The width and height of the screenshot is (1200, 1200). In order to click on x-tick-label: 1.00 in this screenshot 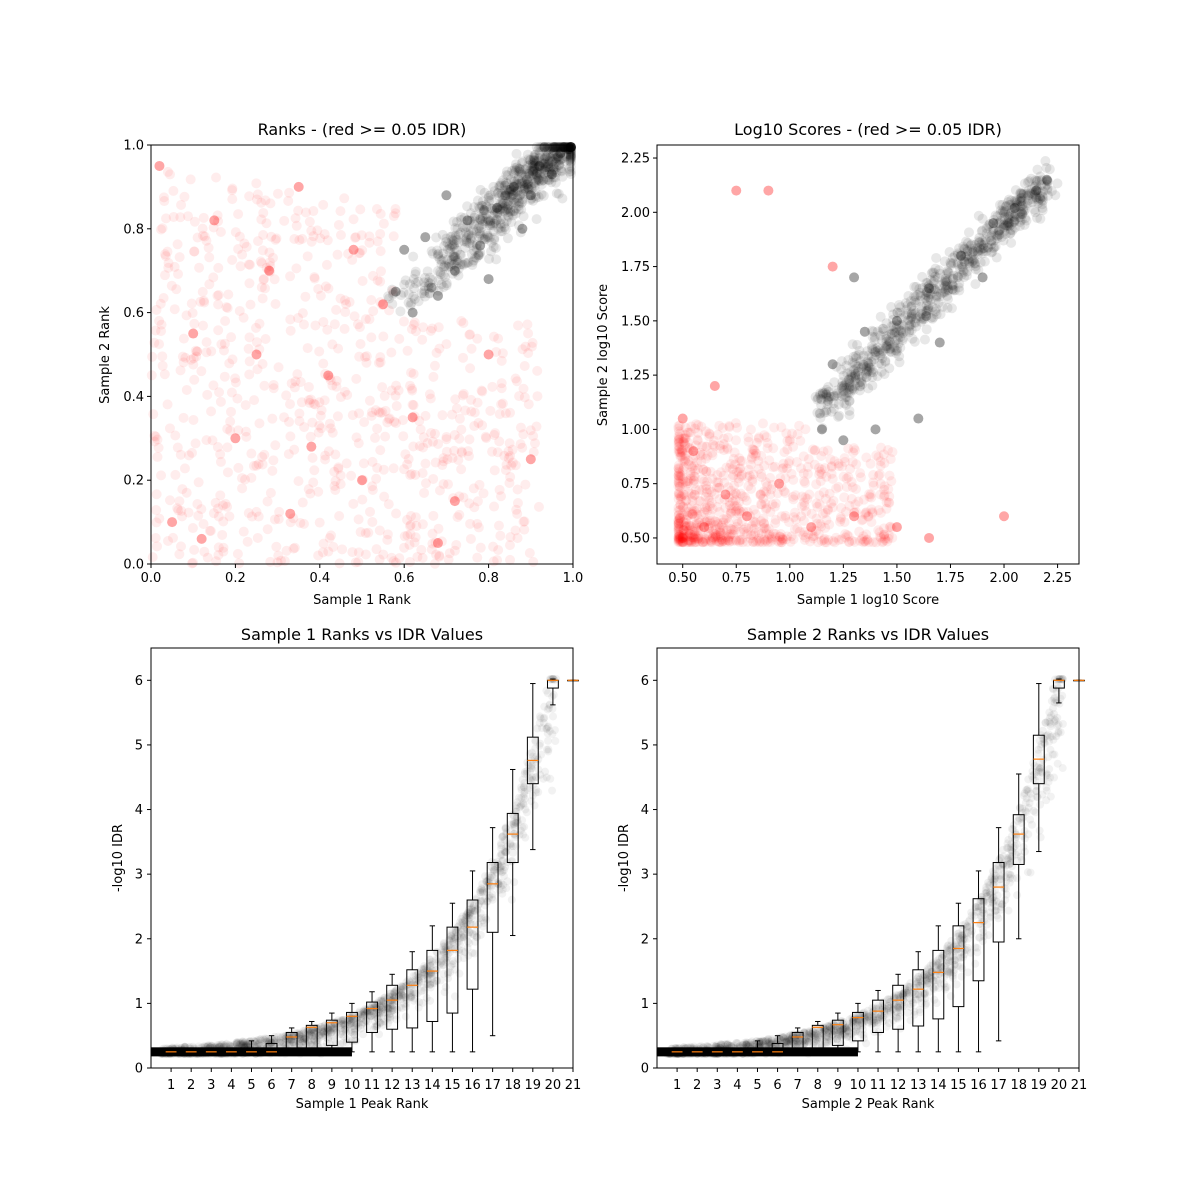, I will do `click(789, 578)`.